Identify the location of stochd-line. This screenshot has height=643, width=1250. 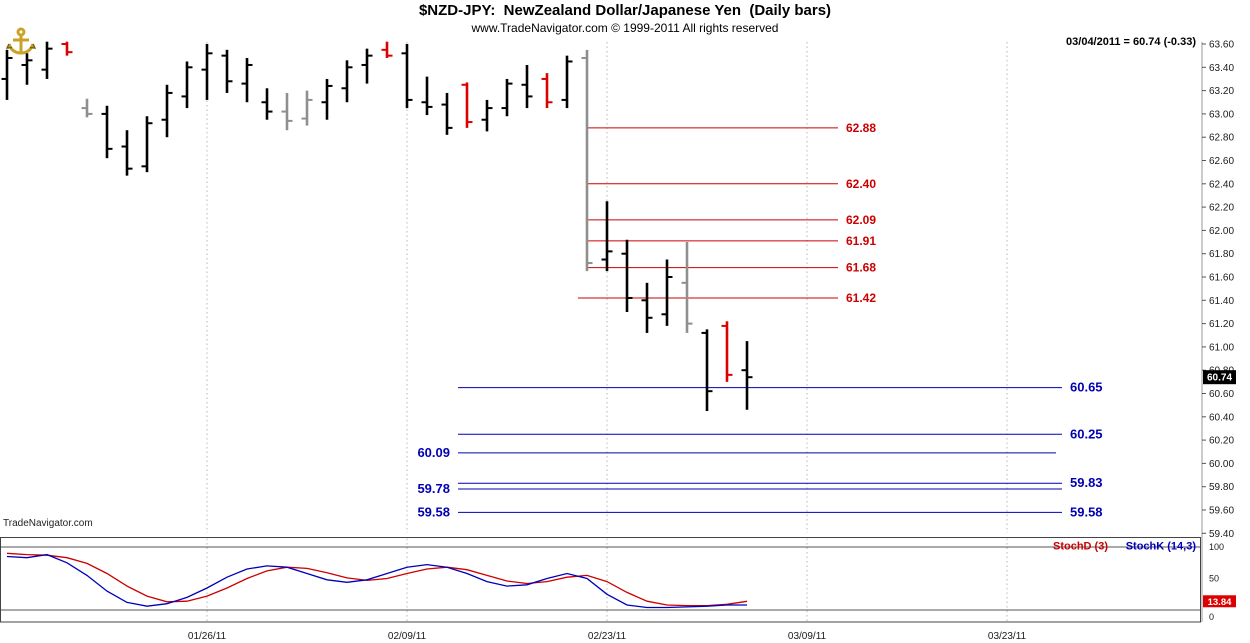
(377, 579).